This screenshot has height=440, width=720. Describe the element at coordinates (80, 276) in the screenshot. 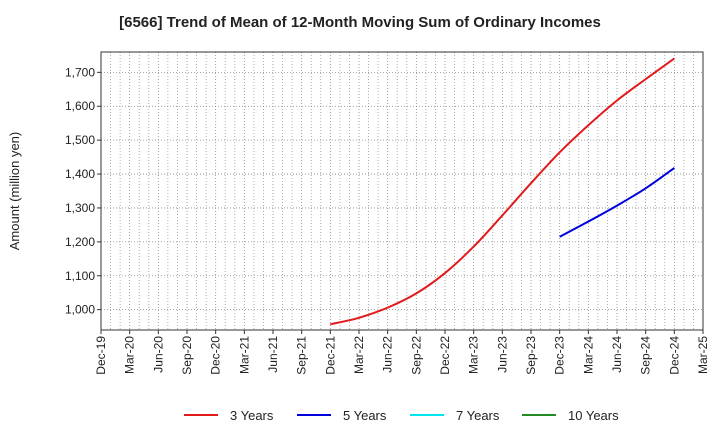

I see `y-tick-label: 1,100` at that location.